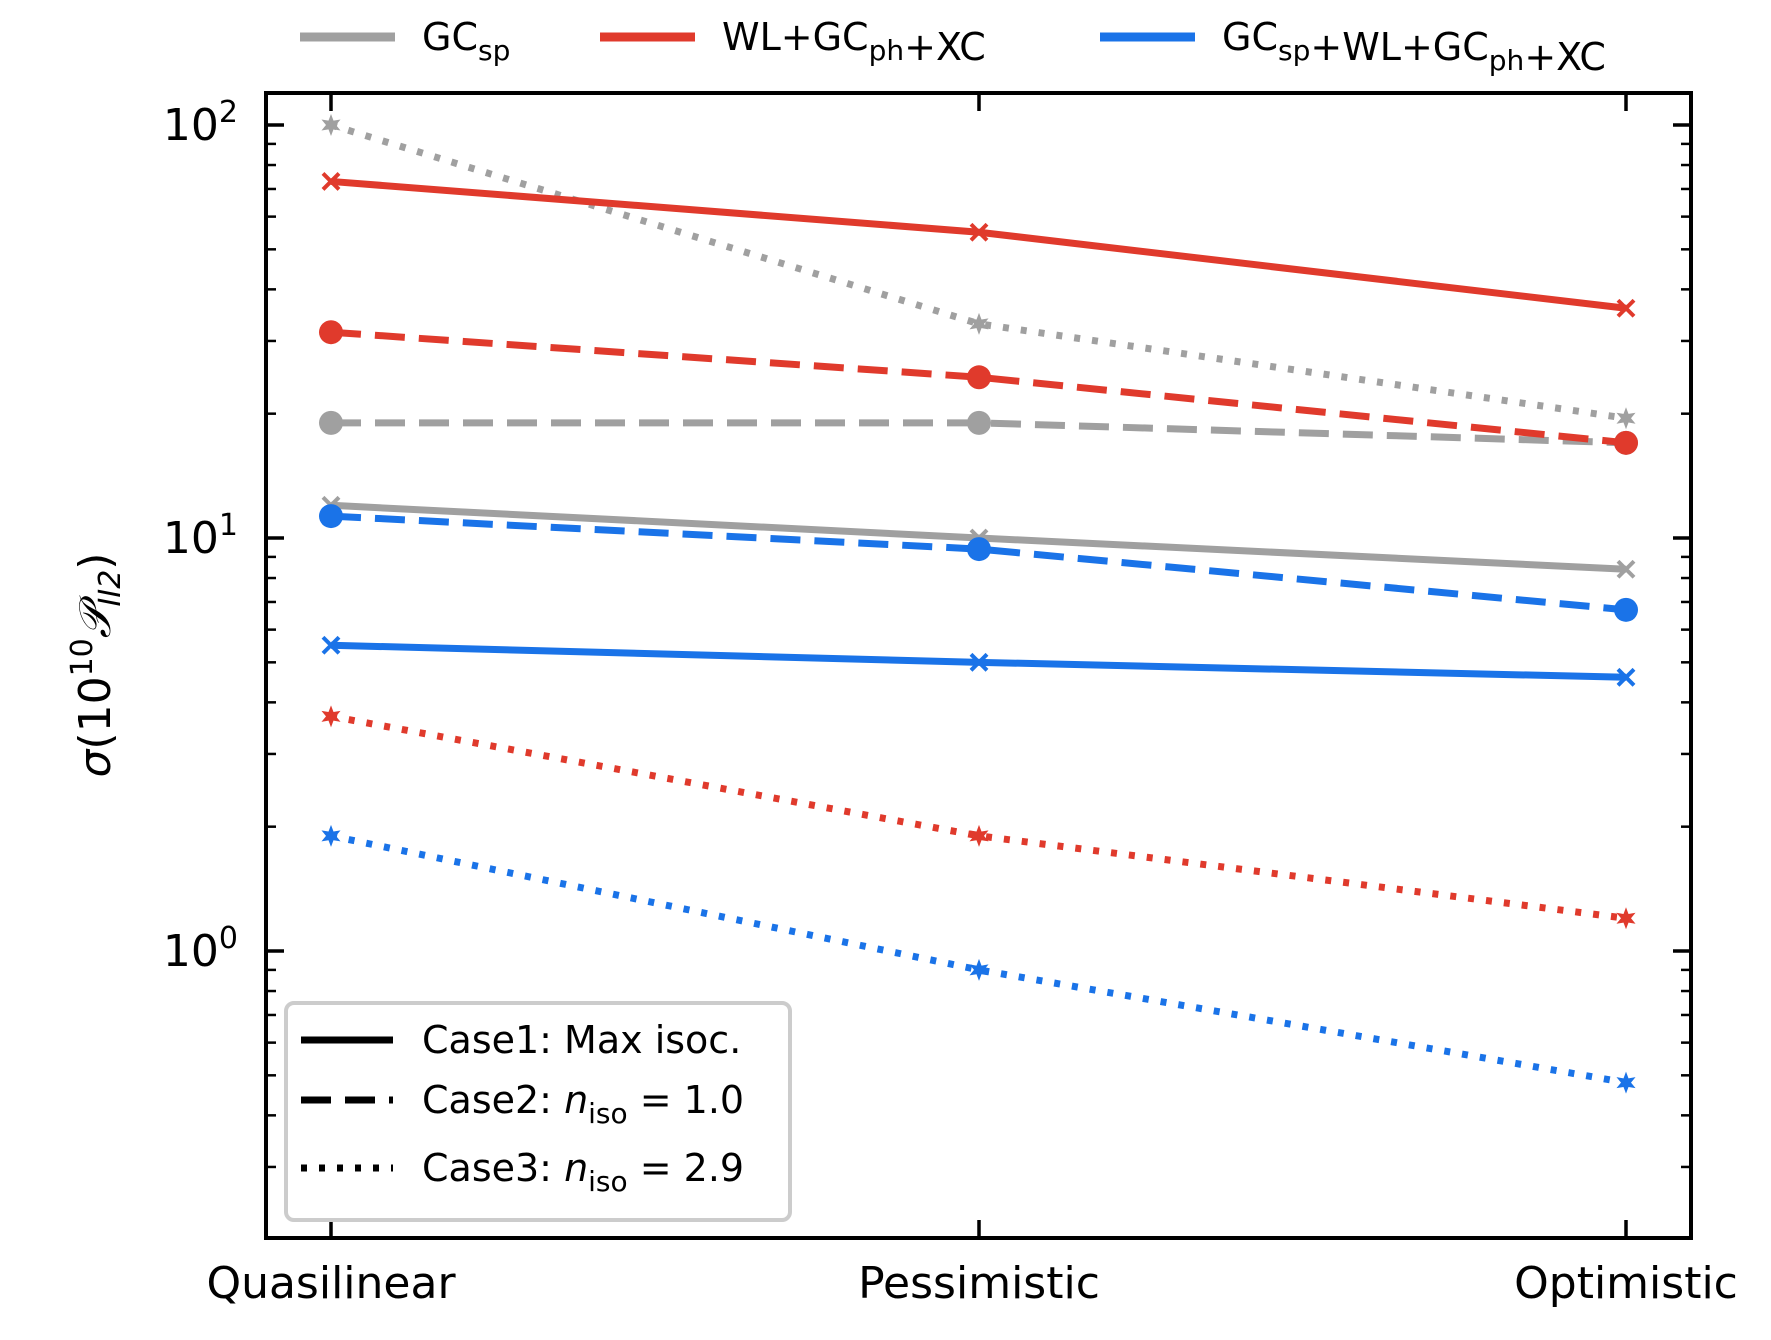  What do you see at coordinates (466, 41) in the screenshot?
I see `legend-top-label: GCsp` at bounding box center [466, 41].